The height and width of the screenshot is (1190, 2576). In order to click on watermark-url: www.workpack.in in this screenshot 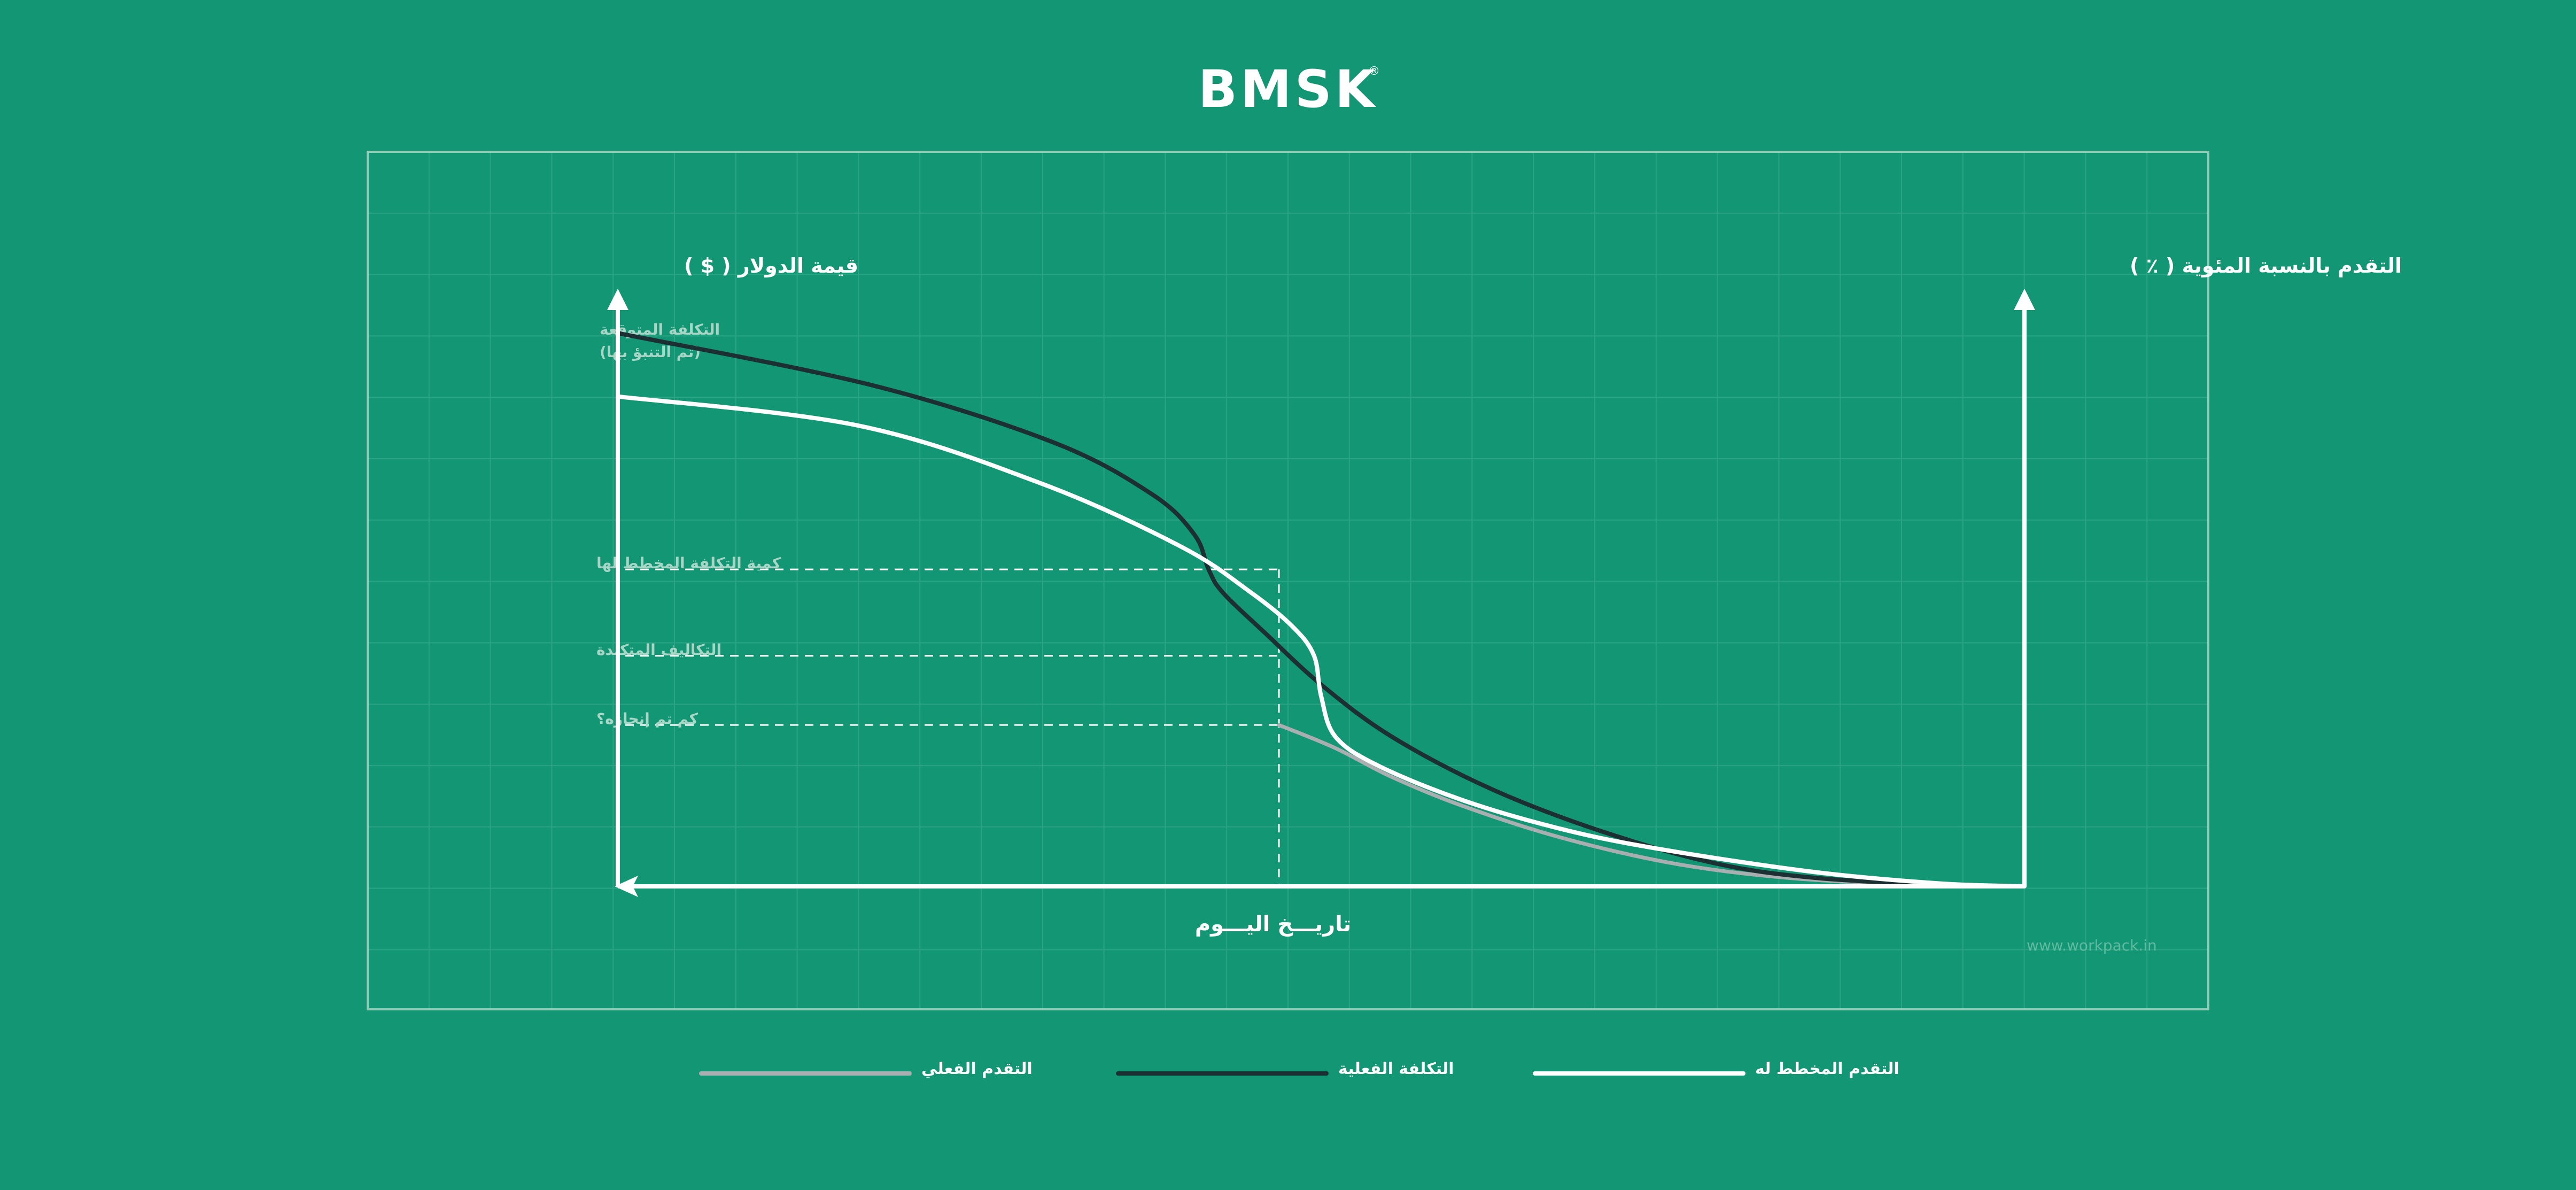, I will do `click(2092, 945)`.